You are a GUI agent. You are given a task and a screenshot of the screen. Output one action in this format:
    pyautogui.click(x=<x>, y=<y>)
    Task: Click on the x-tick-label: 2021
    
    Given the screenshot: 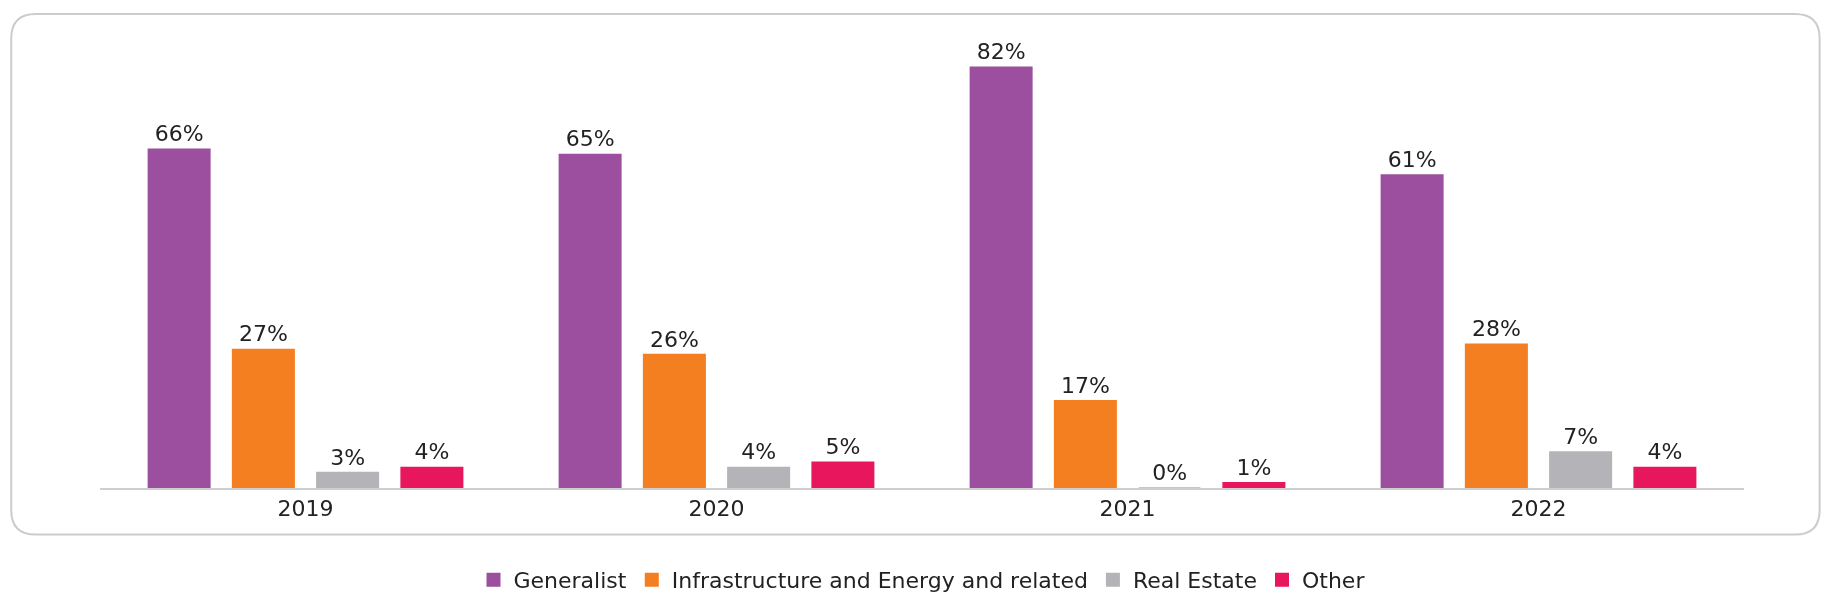 What is the action you would take?
    pyautogui.click(x=1127, y=509)
    